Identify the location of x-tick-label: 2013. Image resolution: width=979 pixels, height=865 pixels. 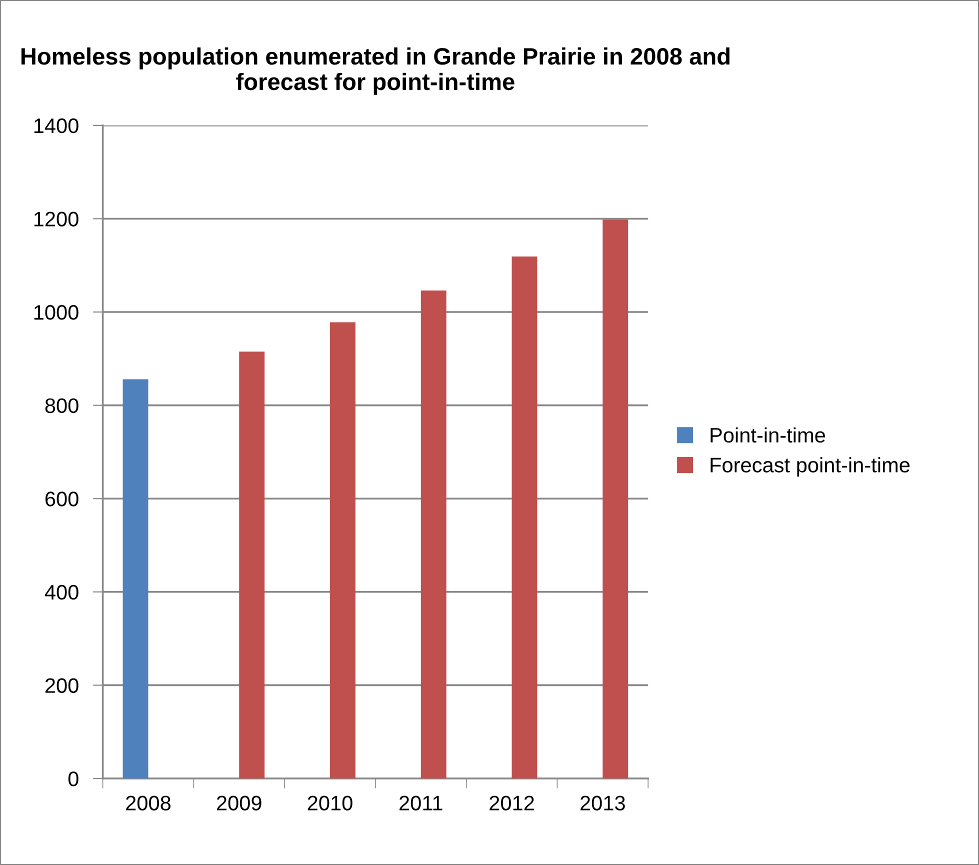
(602, 803).